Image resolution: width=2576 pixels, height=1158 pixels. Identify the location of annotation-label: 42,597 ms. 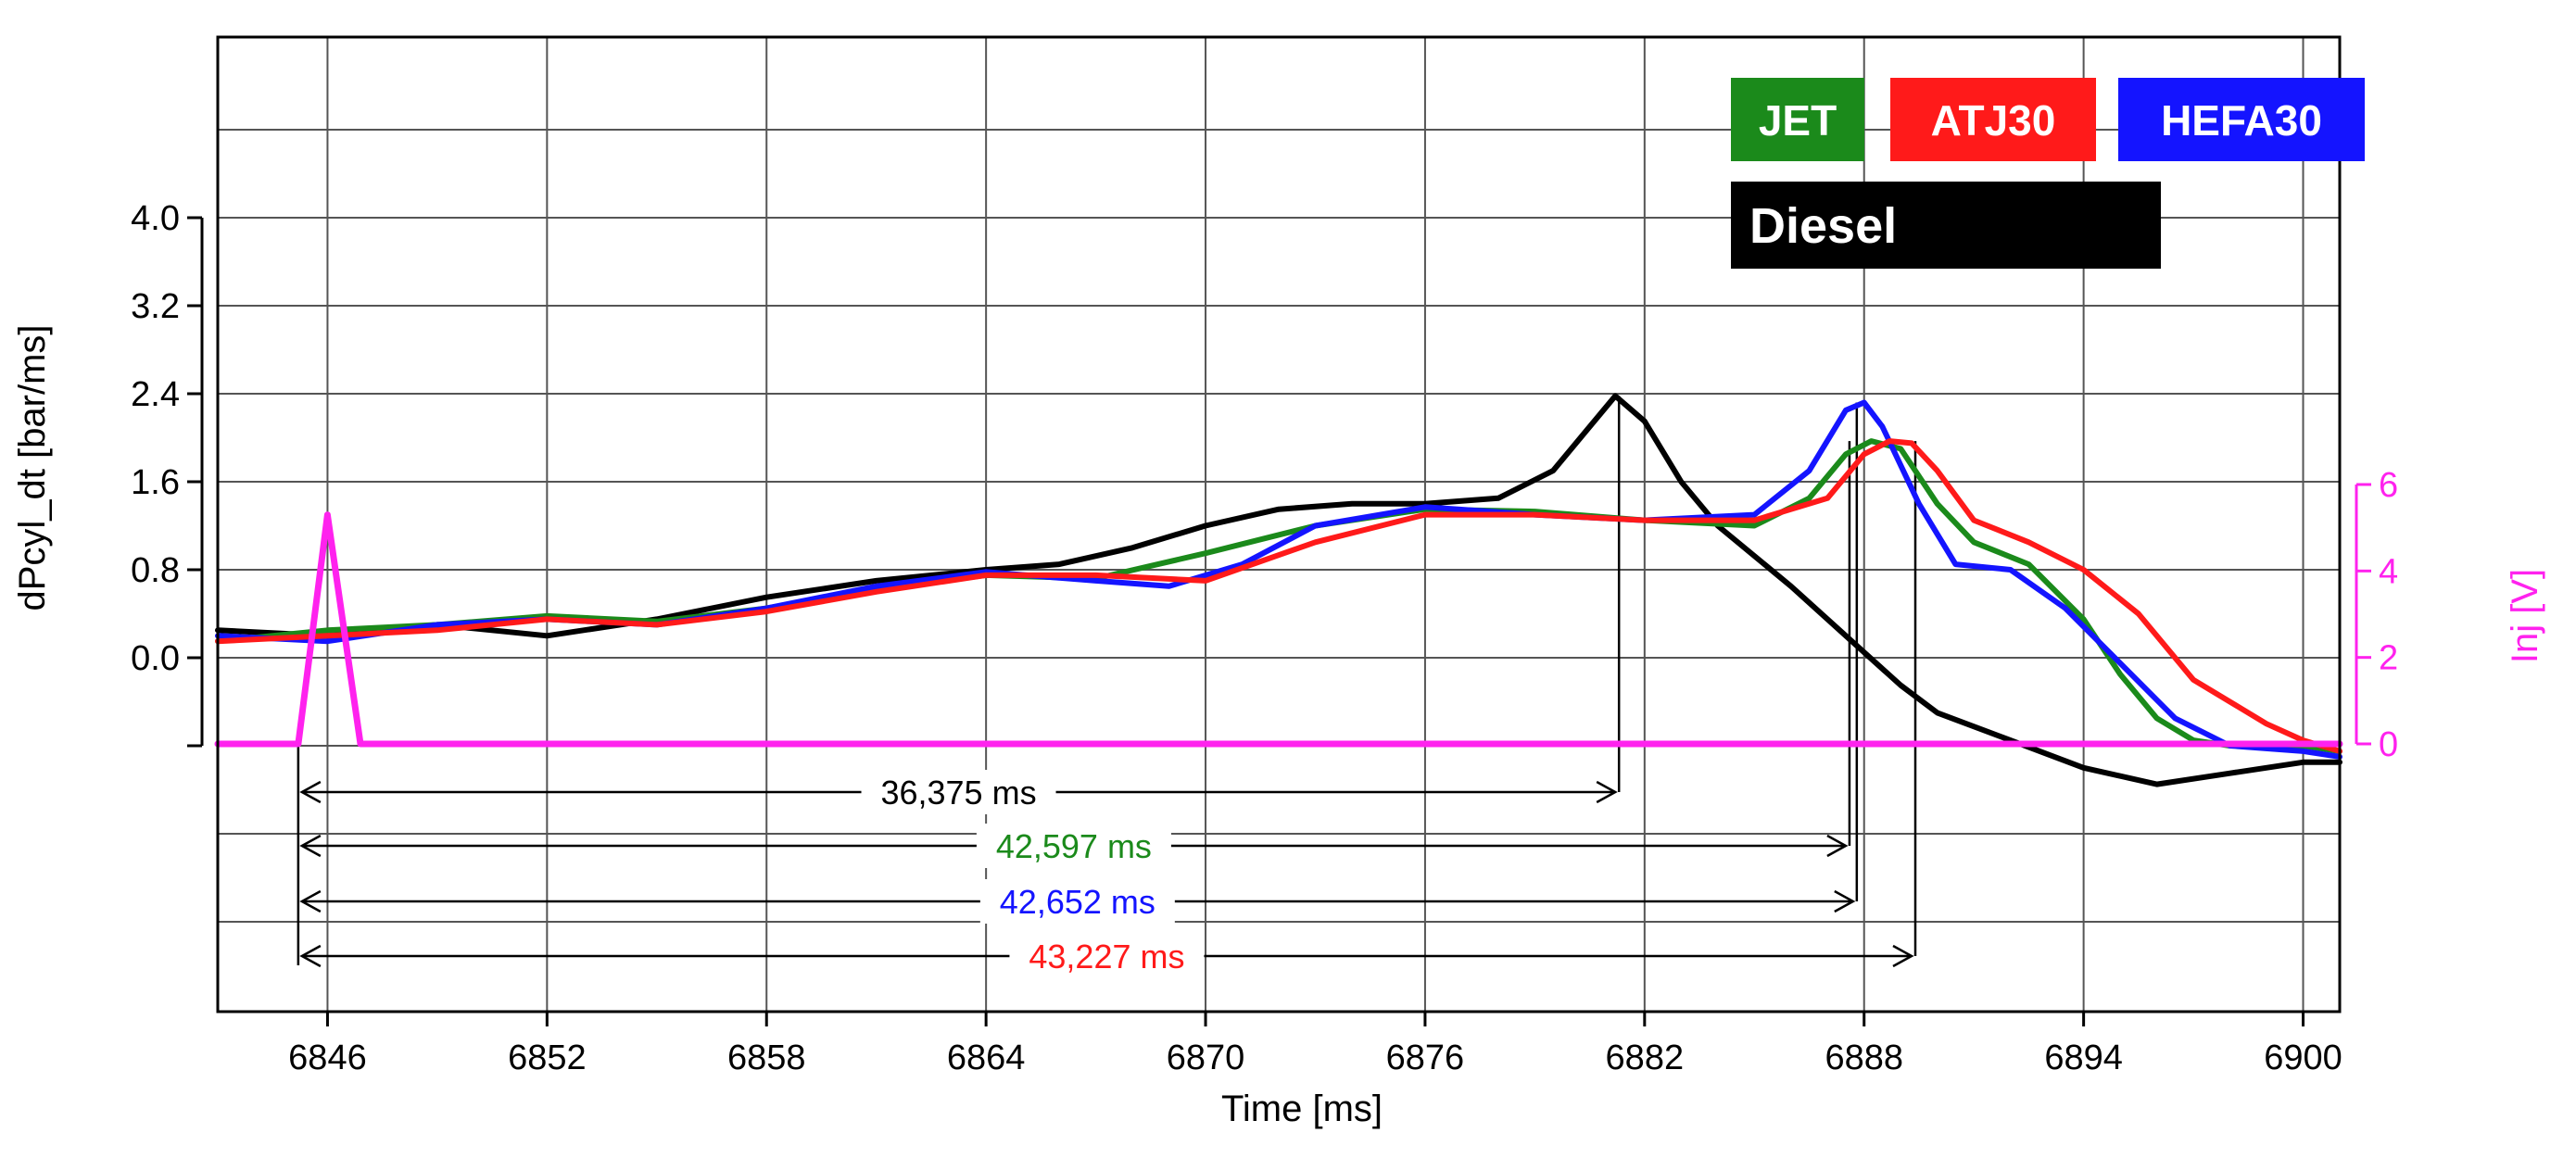
(1074, 846).